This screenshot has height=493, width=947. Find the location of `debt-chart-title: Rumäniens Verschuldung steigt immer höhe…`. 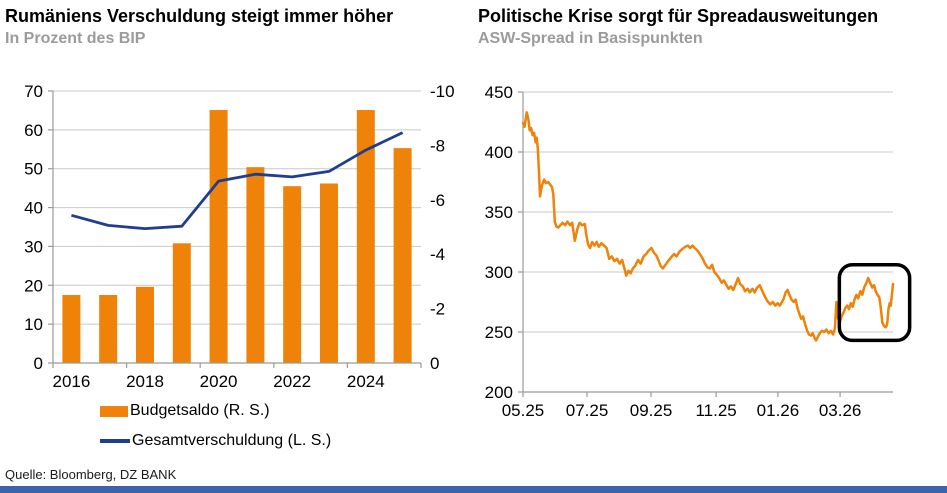

debt-chart-title: Rumäniens Verschuldung steigt immer höhe… is located at coordinates (199, 16).